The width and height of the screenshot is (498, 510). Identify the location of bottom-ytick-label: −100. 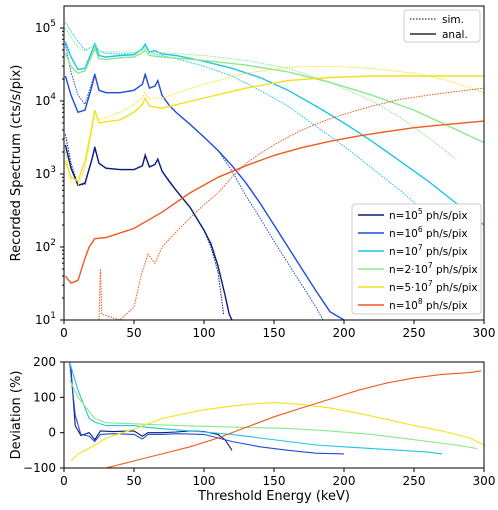
(39, 468).